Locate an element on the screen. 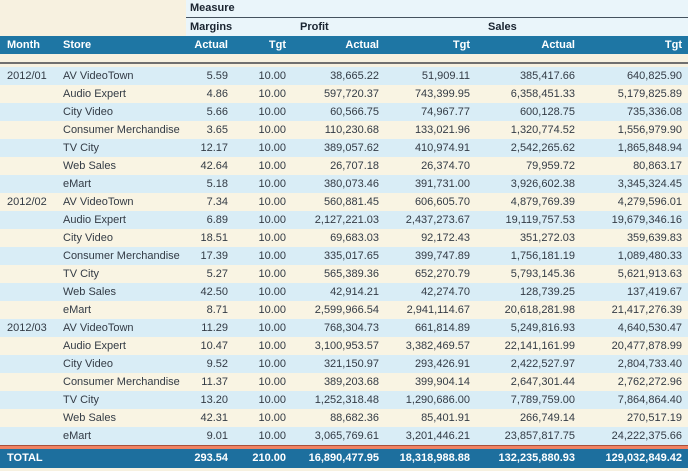 This screenshot has width=688, height=471. header-measure-row: Measure is located at coordinates (344, 9).